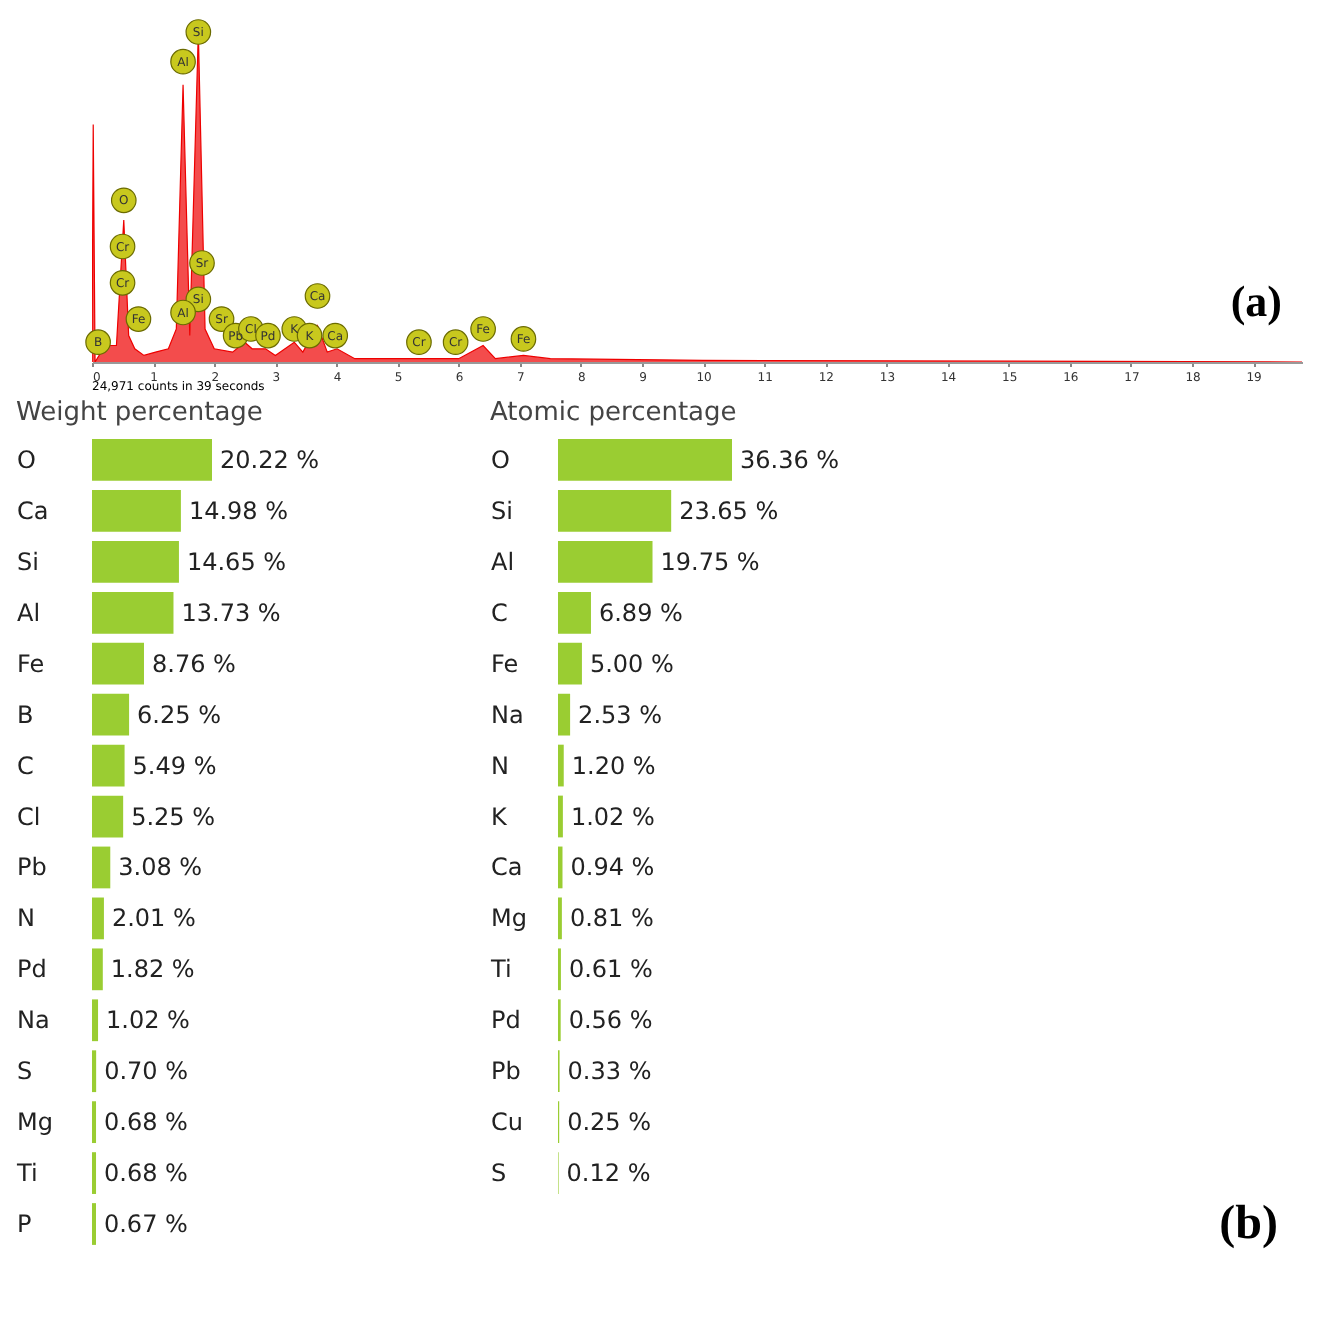  What do you see at coordinates (153, 918) in the screenshot?
I see `data-label: 2.01 %` at bounding box center [153, 918].